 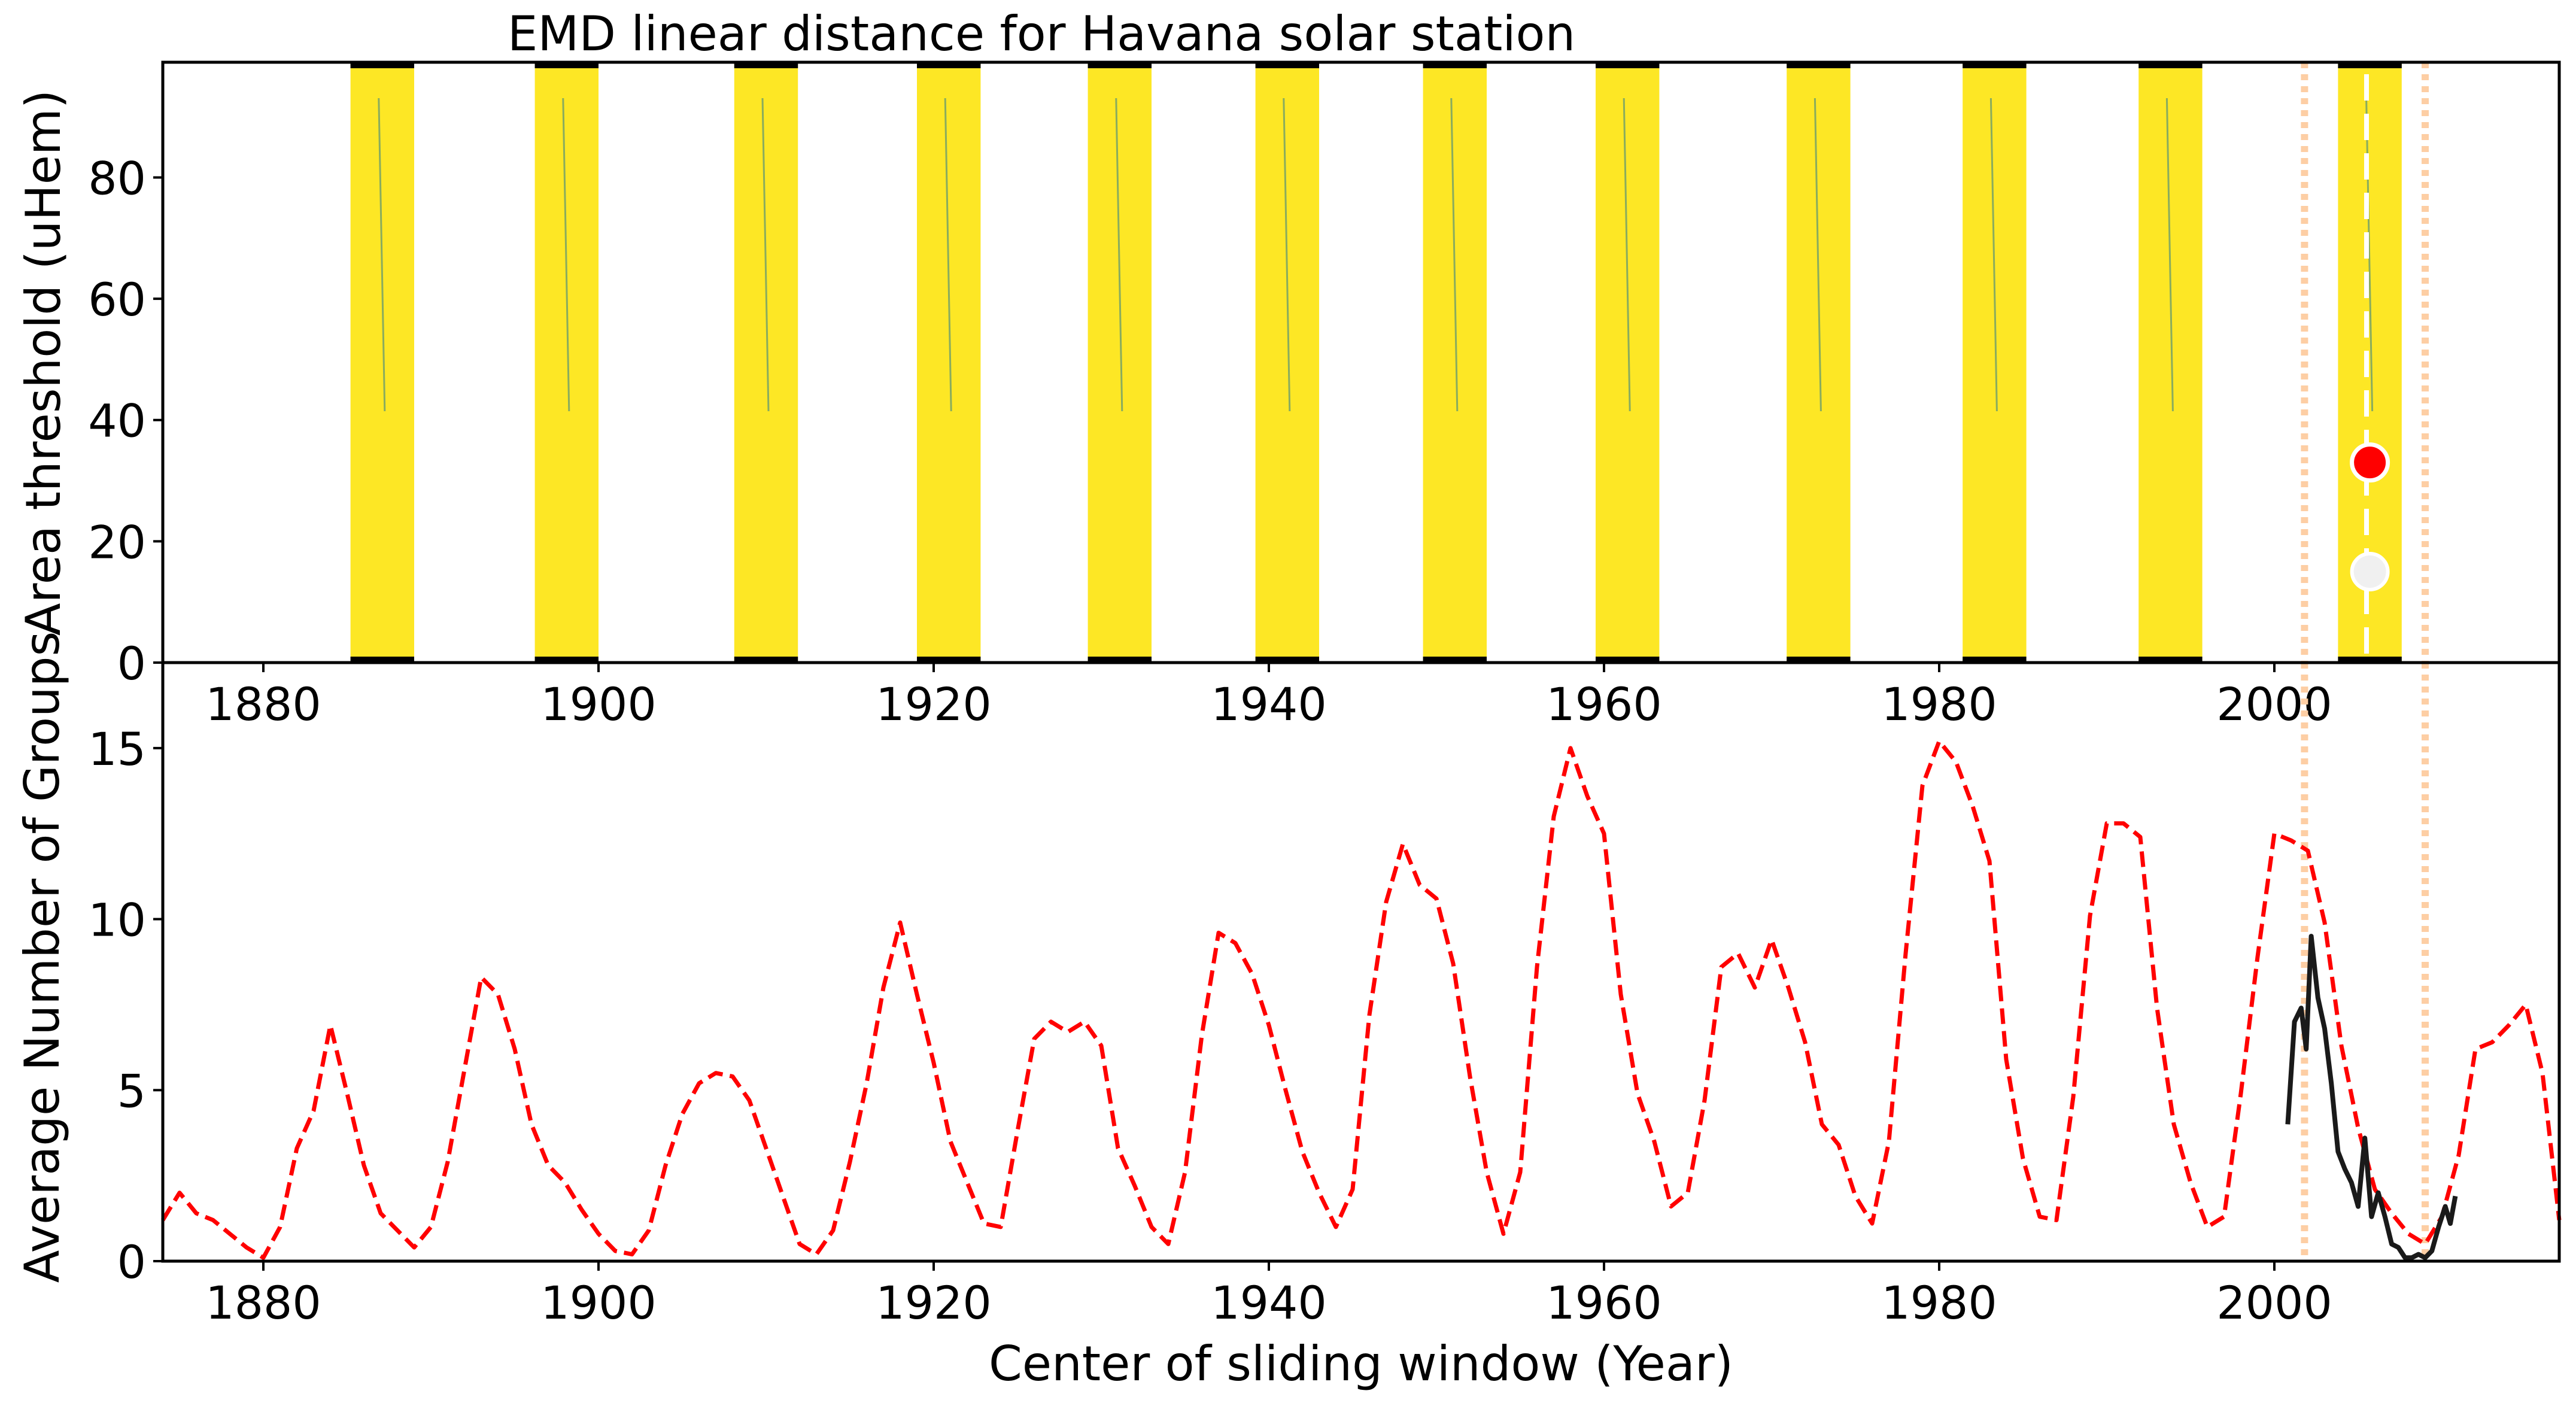 I want to click on heatmap-y-axis-label: Area threshold (uHem), so click(x=43, y=363).